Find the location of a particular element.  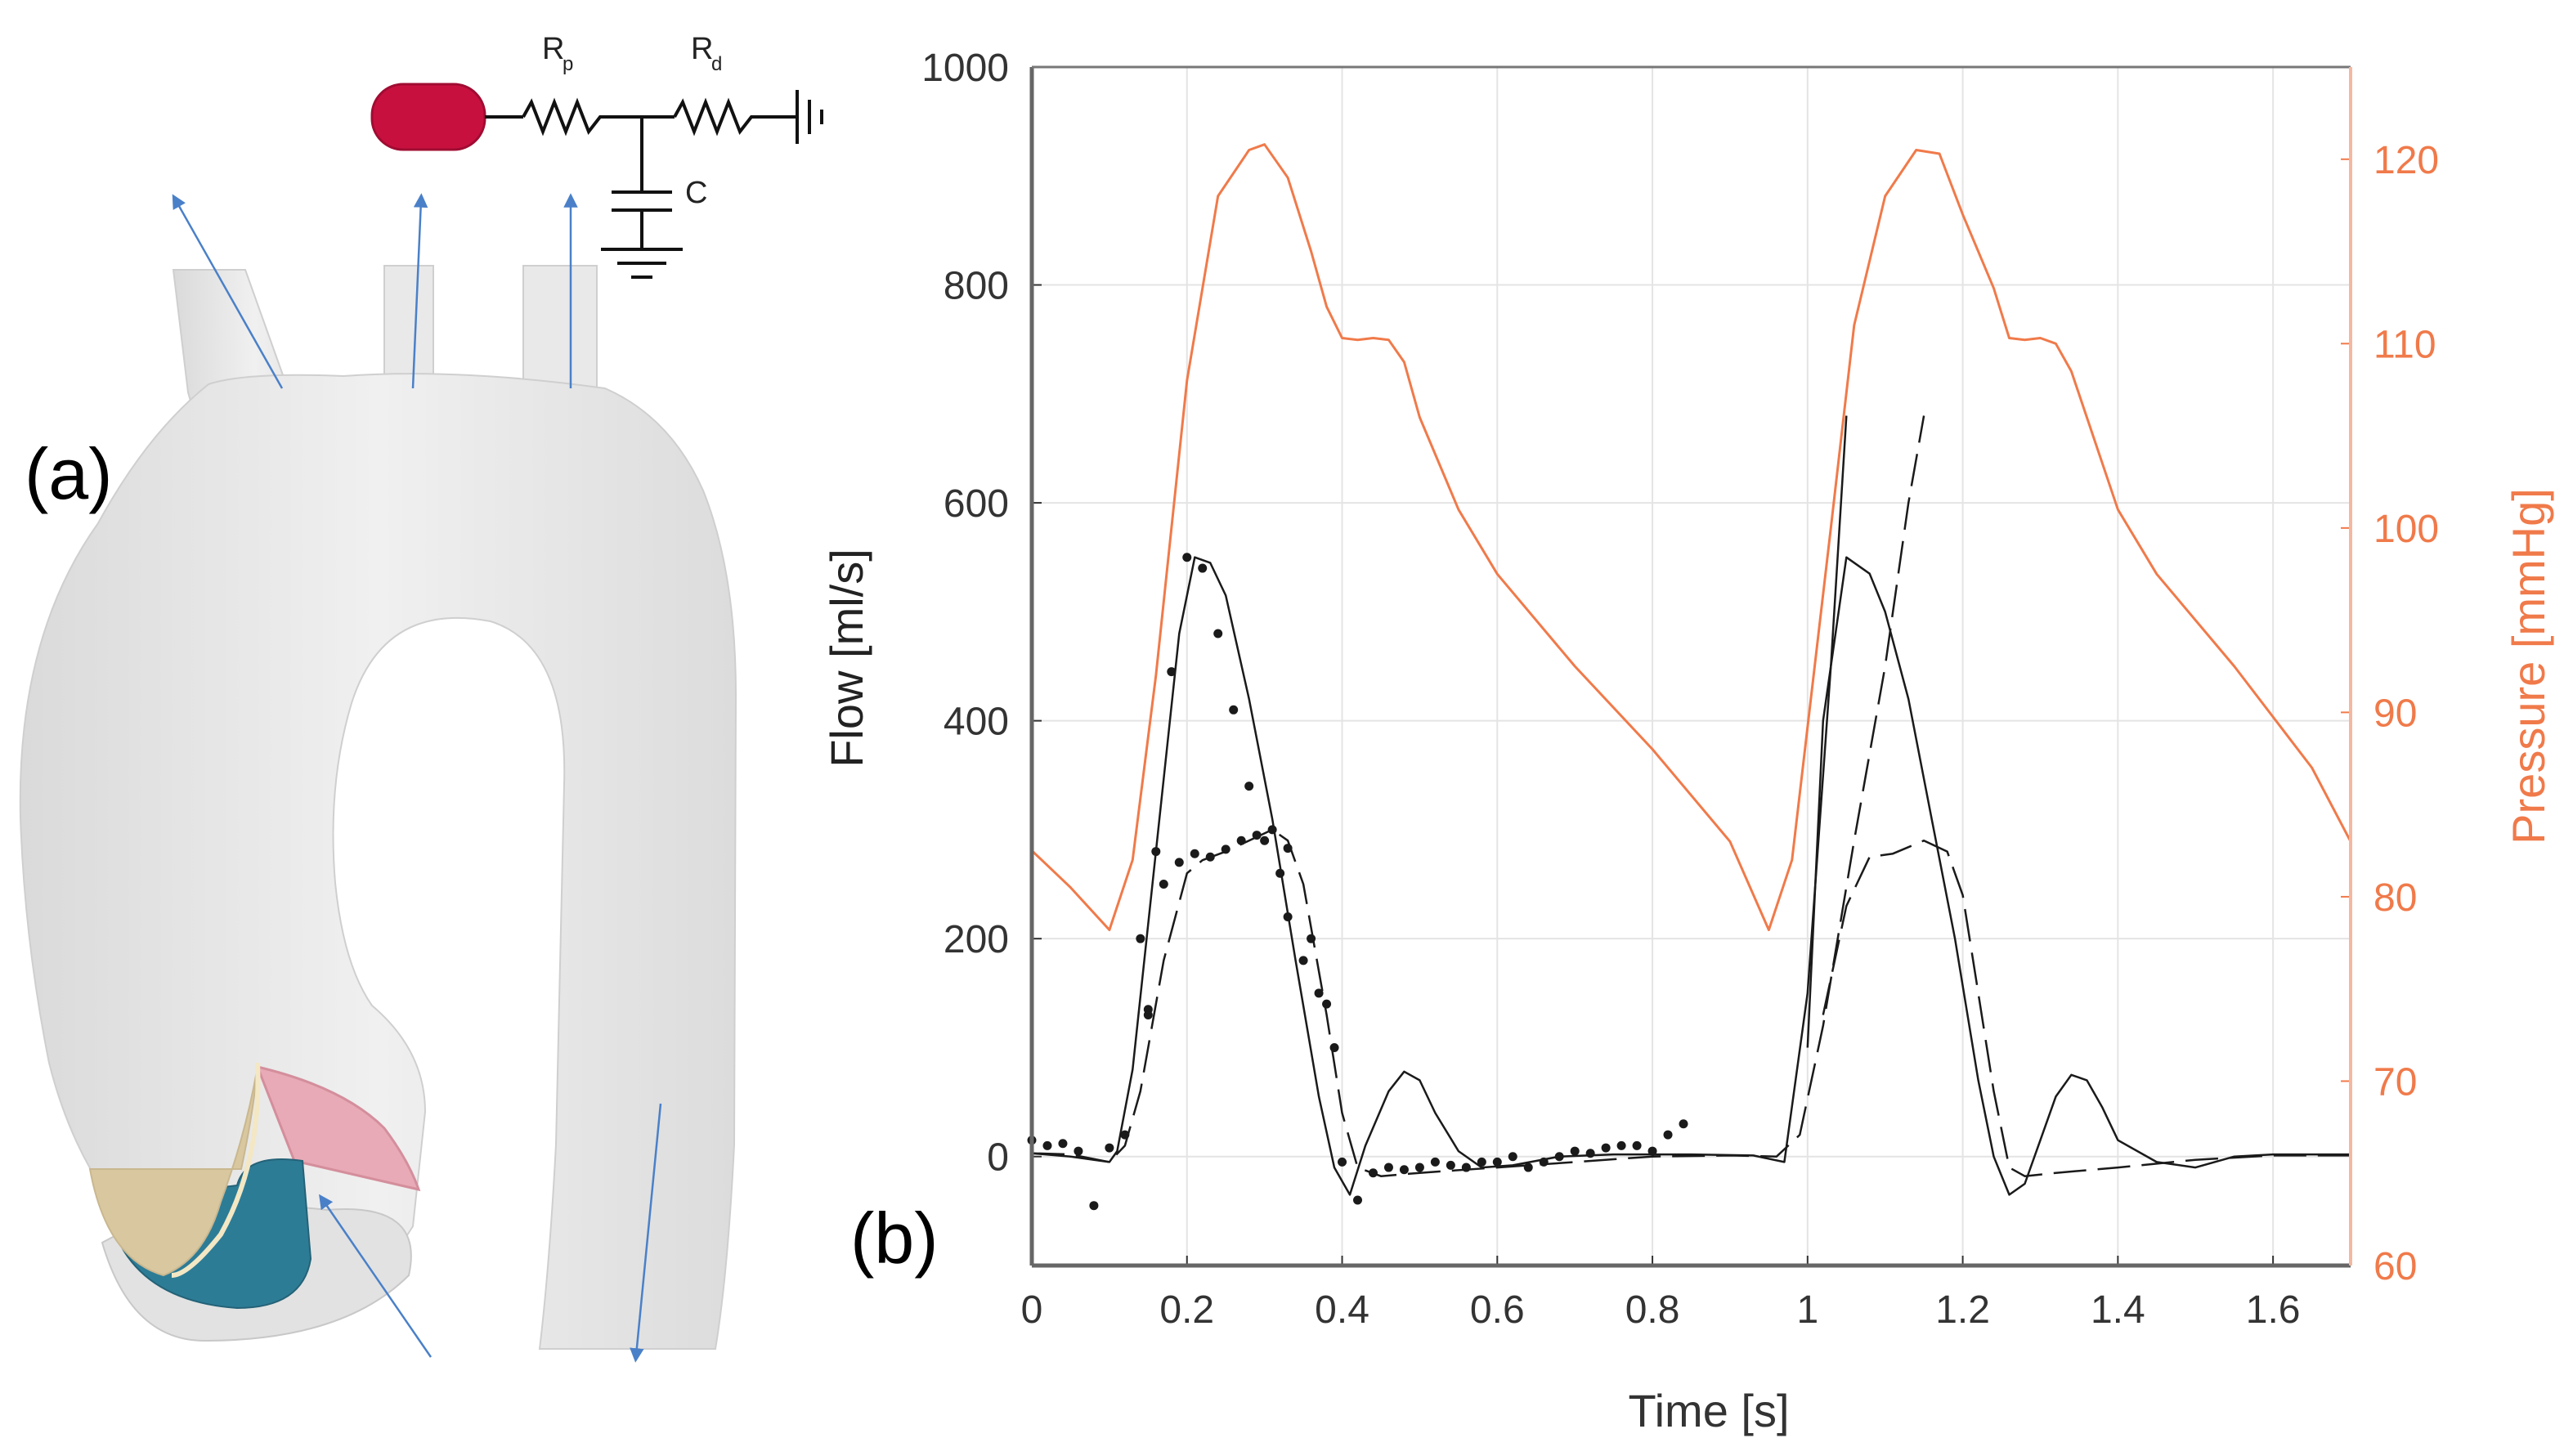

capacitor-icon is located at coordinates (642, 201).